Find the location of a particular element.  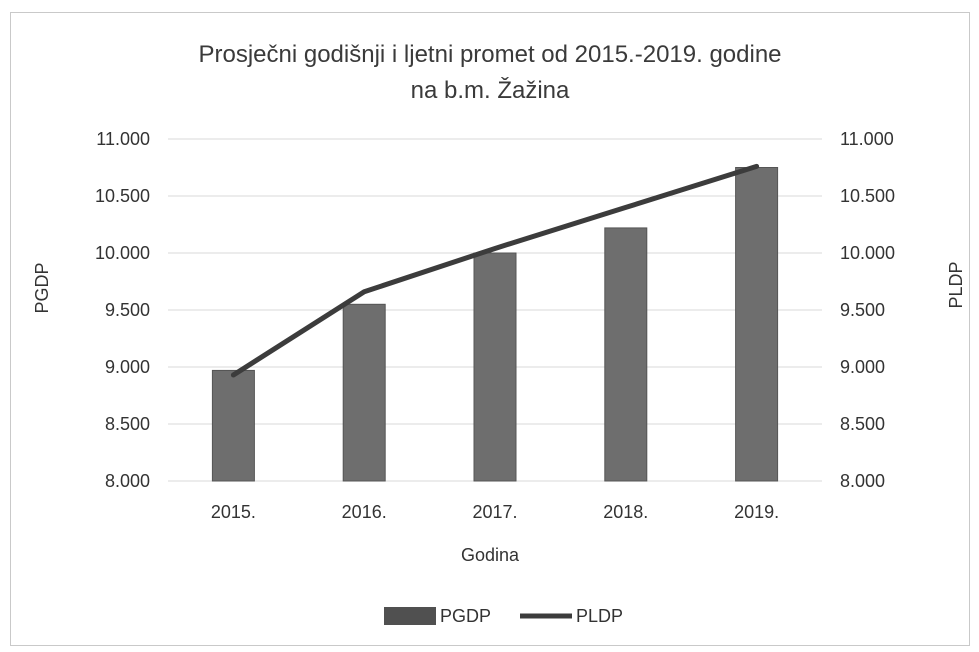

y-tick-label-right: 8.500 is located at coordinates (862, 424).